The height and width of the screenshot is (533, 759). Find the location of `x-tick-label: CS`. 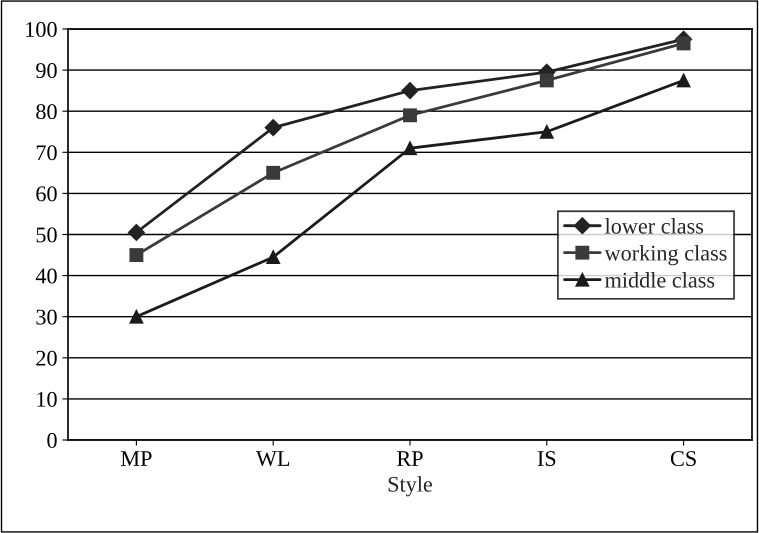

x-tick-label: CS is located at coordinates (683, 458).